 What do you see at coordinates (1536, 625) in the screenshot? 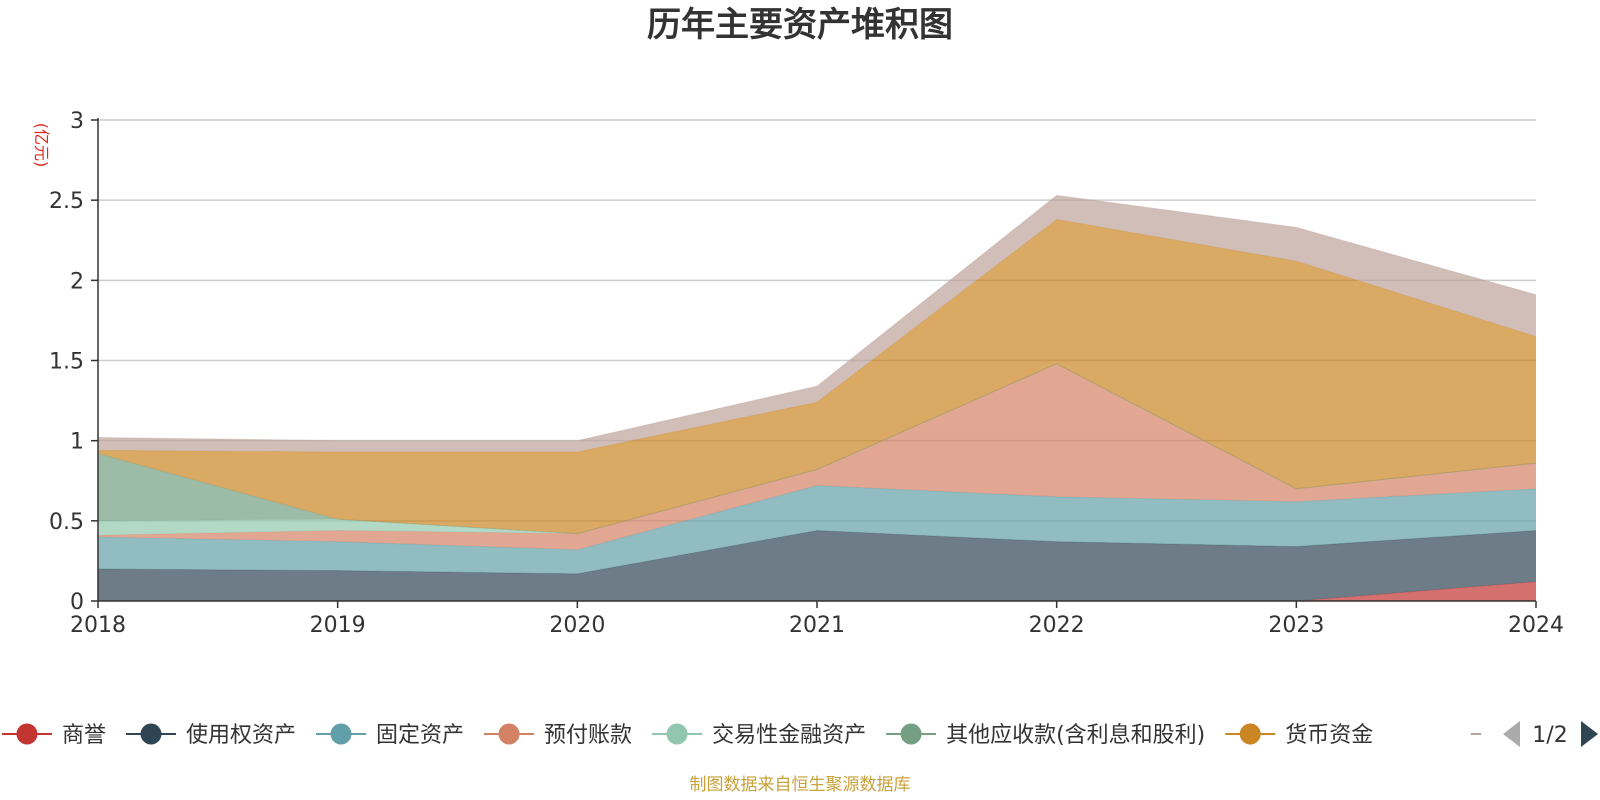
I see `x-tick-label: 2024` at bounding box center [1536, 625].